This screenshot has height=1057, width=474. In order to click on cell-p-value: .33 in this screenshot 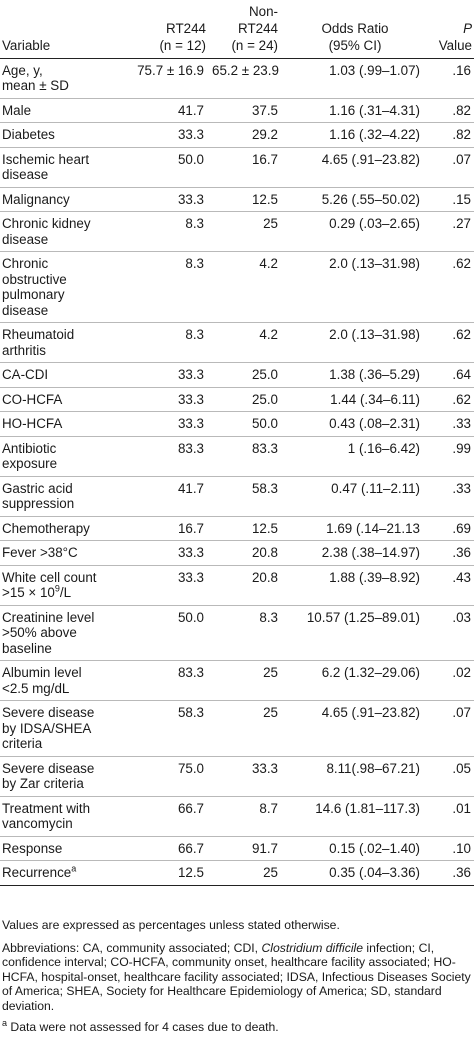, I will do `click(452, 424)`.